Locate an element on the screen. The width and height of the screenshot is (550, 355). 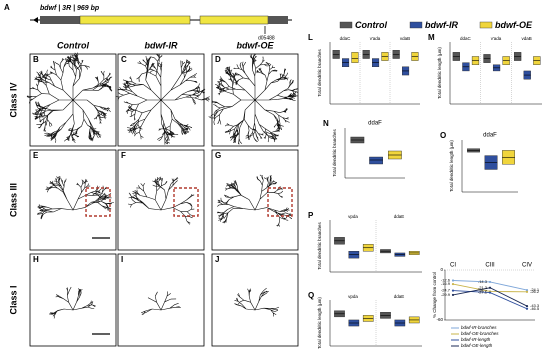
data-label: -29.9 is located at coordinates (446, 294).